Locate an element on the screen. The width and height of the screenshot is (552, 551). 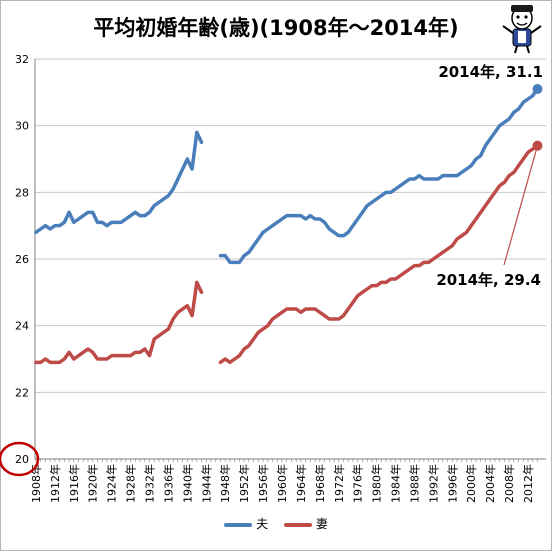
x-tick-label: 1960年 is located at coordinates (282, 483).